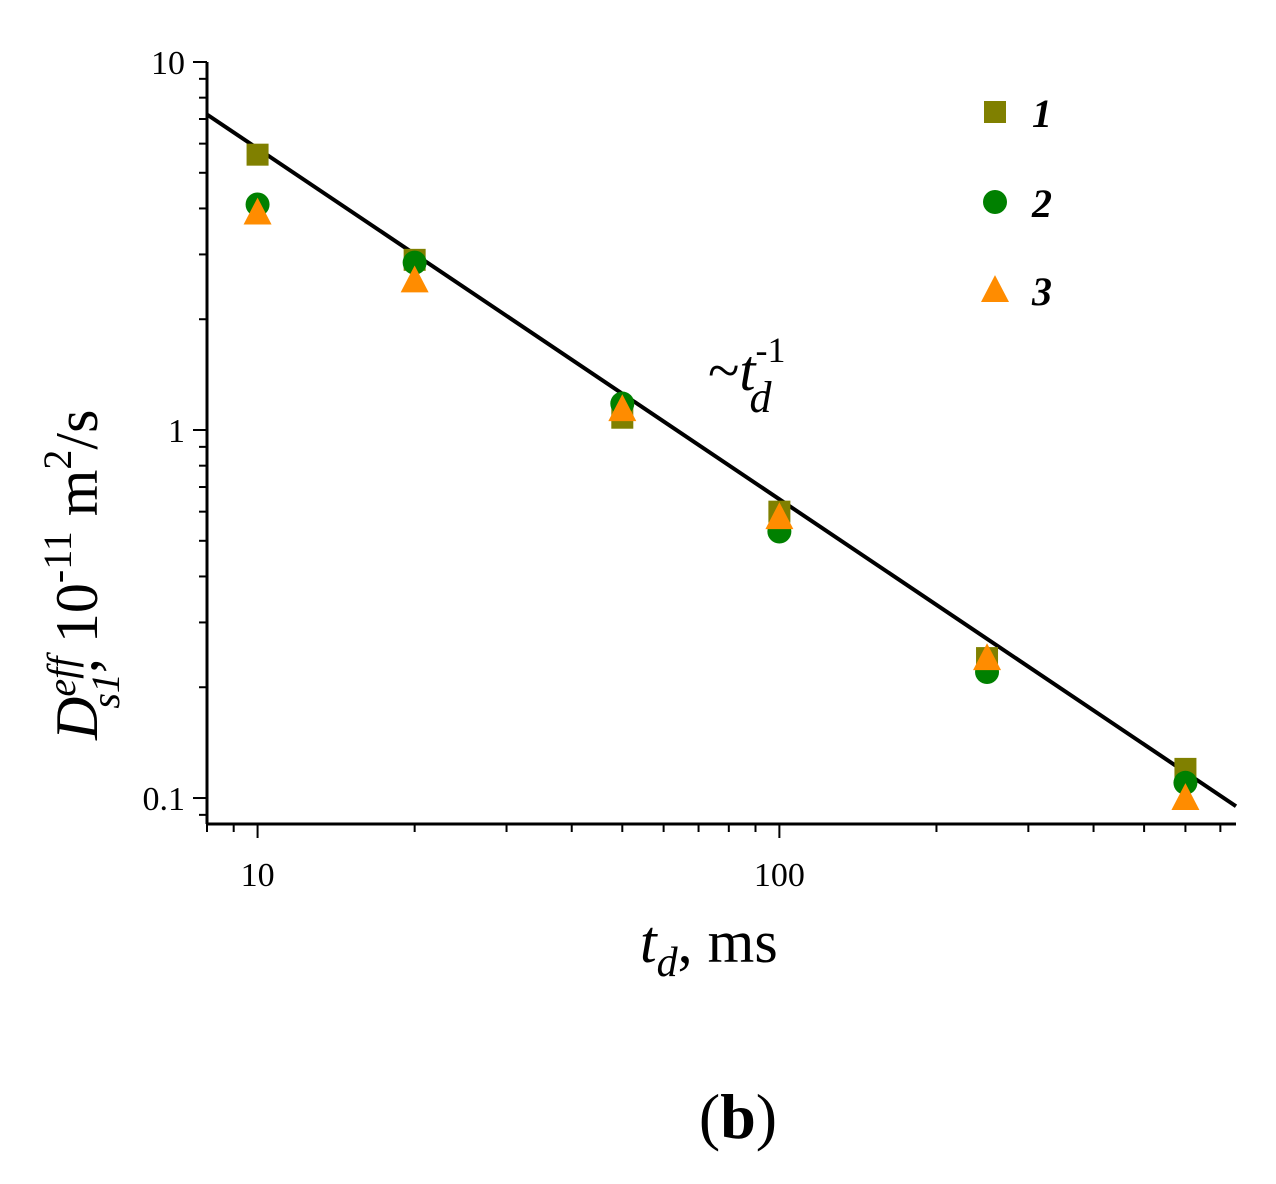  What do you see at coordinates (761, 397) in the screenshot?
I see `fit-annotation-sub: d` at bounding box center [761, 397].